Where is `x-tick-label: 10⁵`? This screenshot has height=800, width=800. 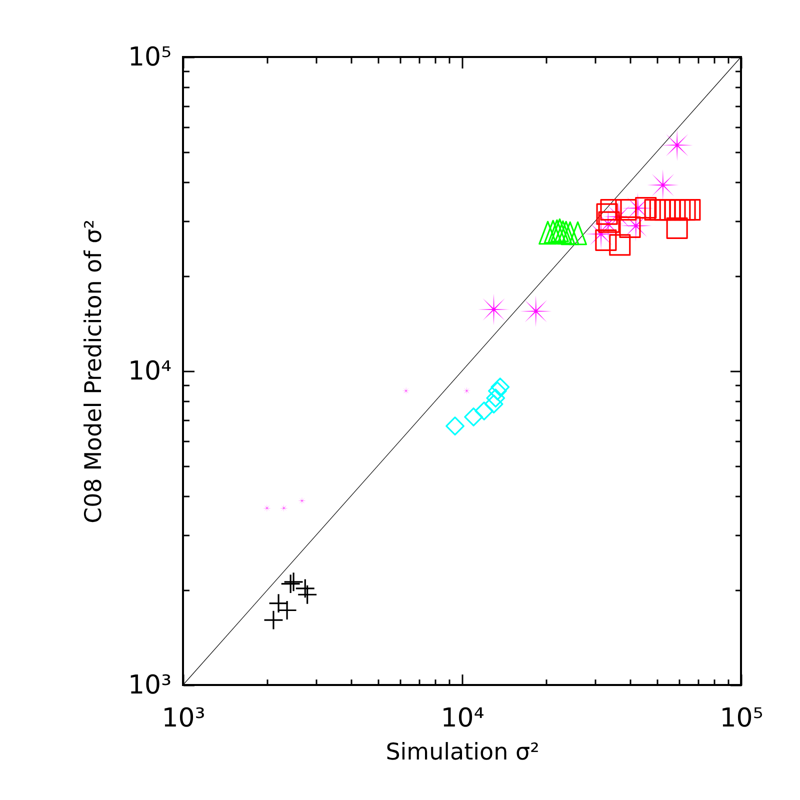
x-tick-label: 10⁵ is located at coordinates (742, 719).